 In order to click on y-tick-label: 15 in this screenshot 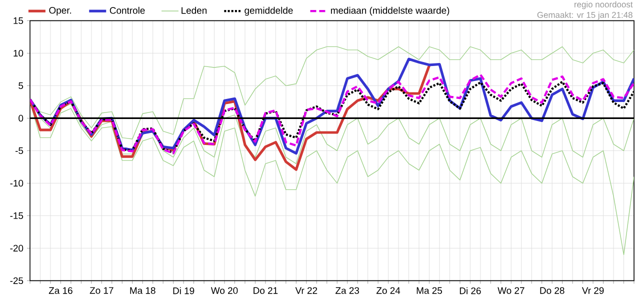, I will do `click(19, 20)`.